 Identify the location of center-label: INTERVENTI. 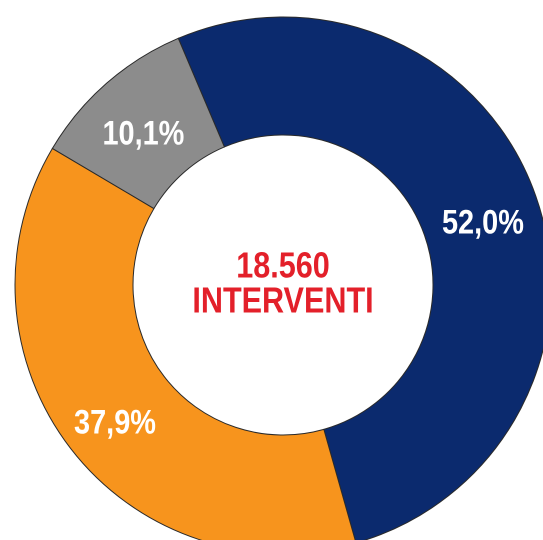
(282, 301).